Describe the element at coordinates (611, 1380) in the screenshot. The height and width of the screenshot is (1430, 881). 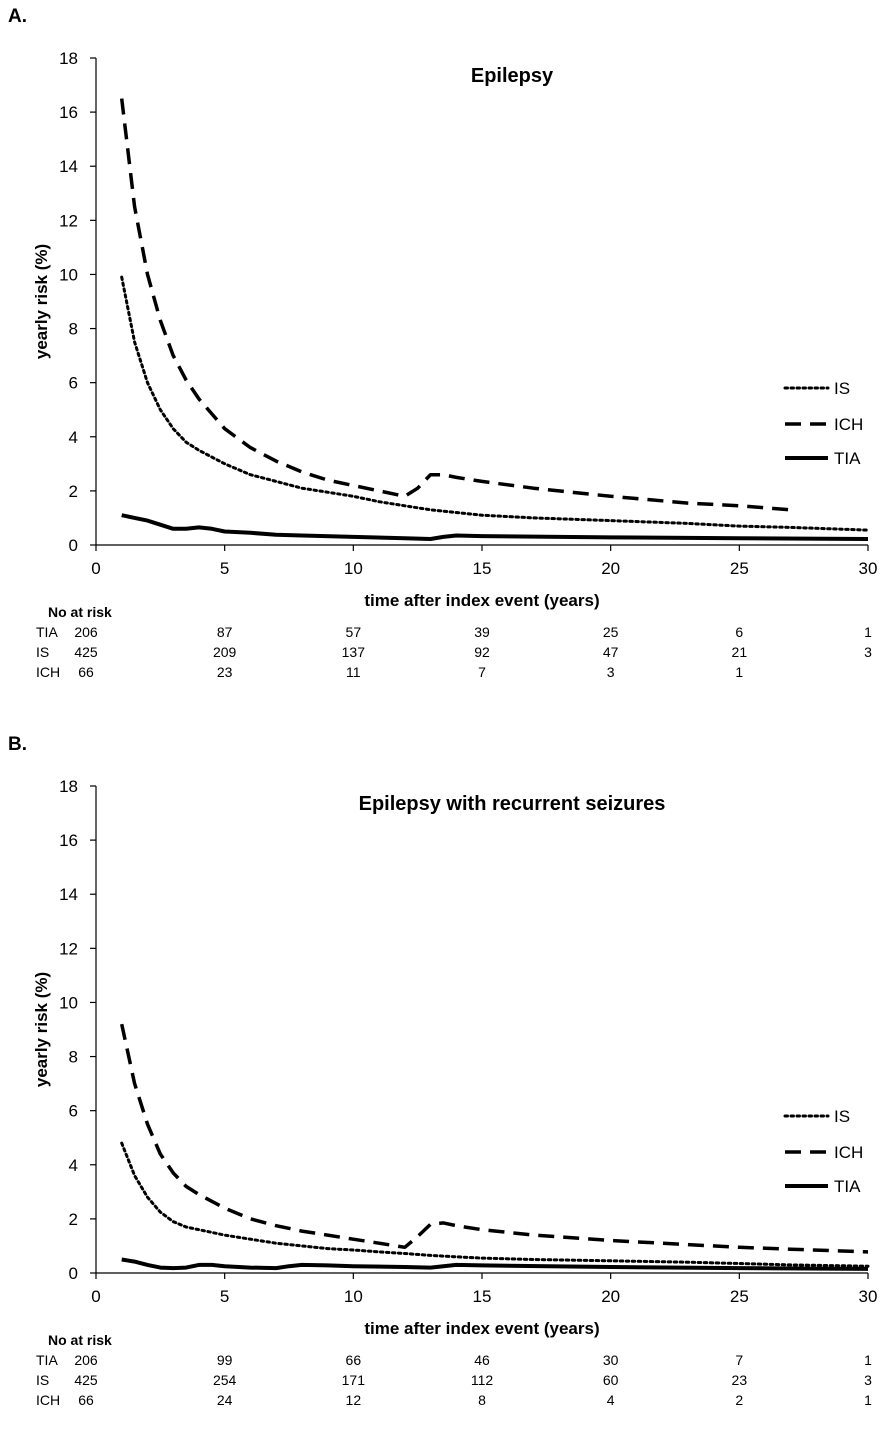
I see `risk-count: 60` at that location.